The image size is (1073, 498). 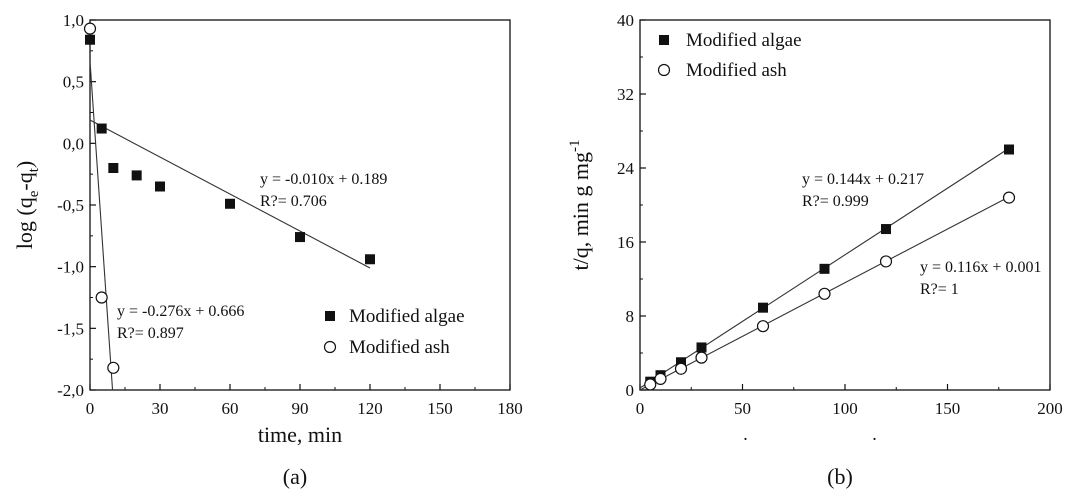 What do you see at coordinates (640, 408) in the screenshot?
I see `chart-b-x-tick-label: 0` at bounding box center [640, 408].